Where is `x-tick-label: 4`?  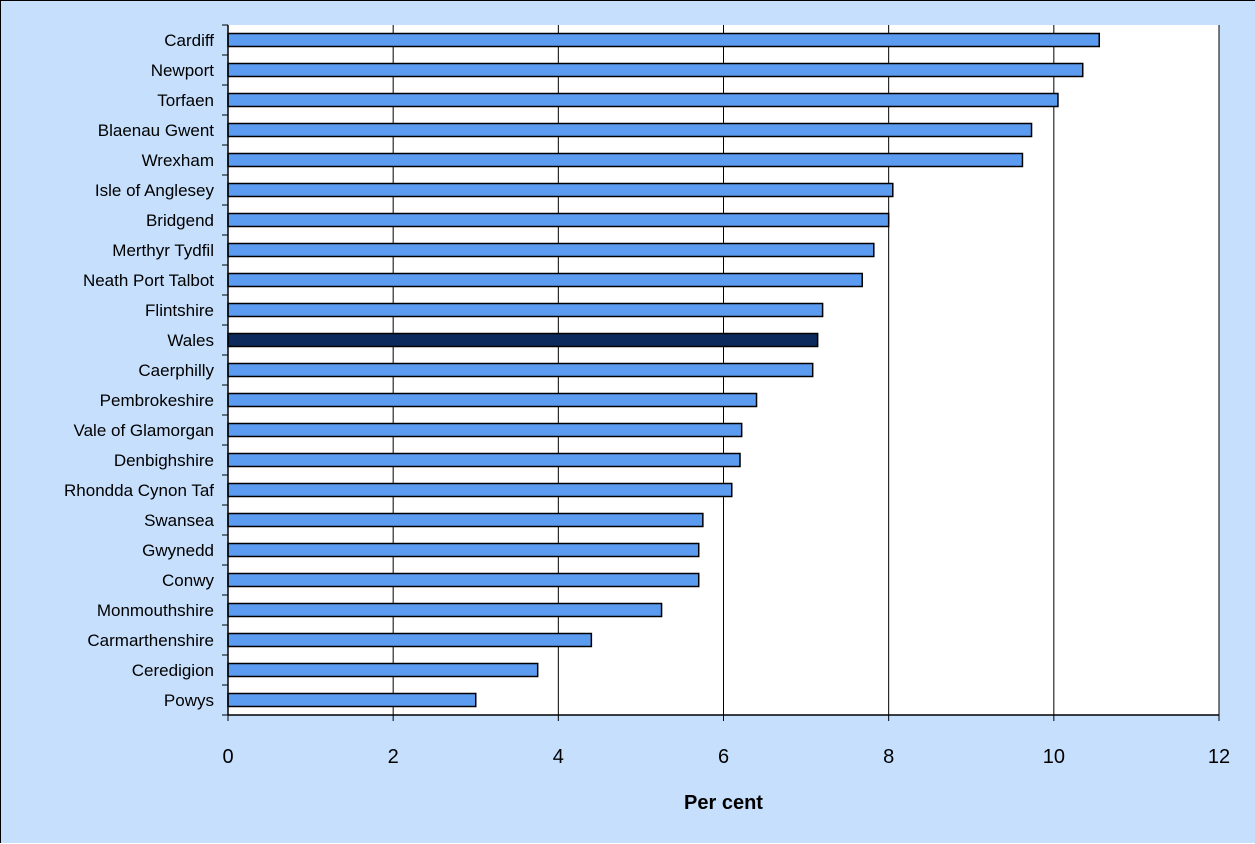
x-tick-label: 4 is located at coordinates (558, 757).